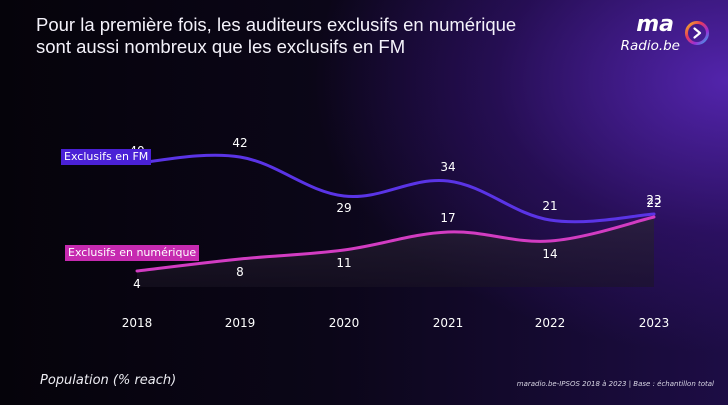 This screenshot has height=405, width=728. I want to click on series-line-numerique, so click(395, 244).